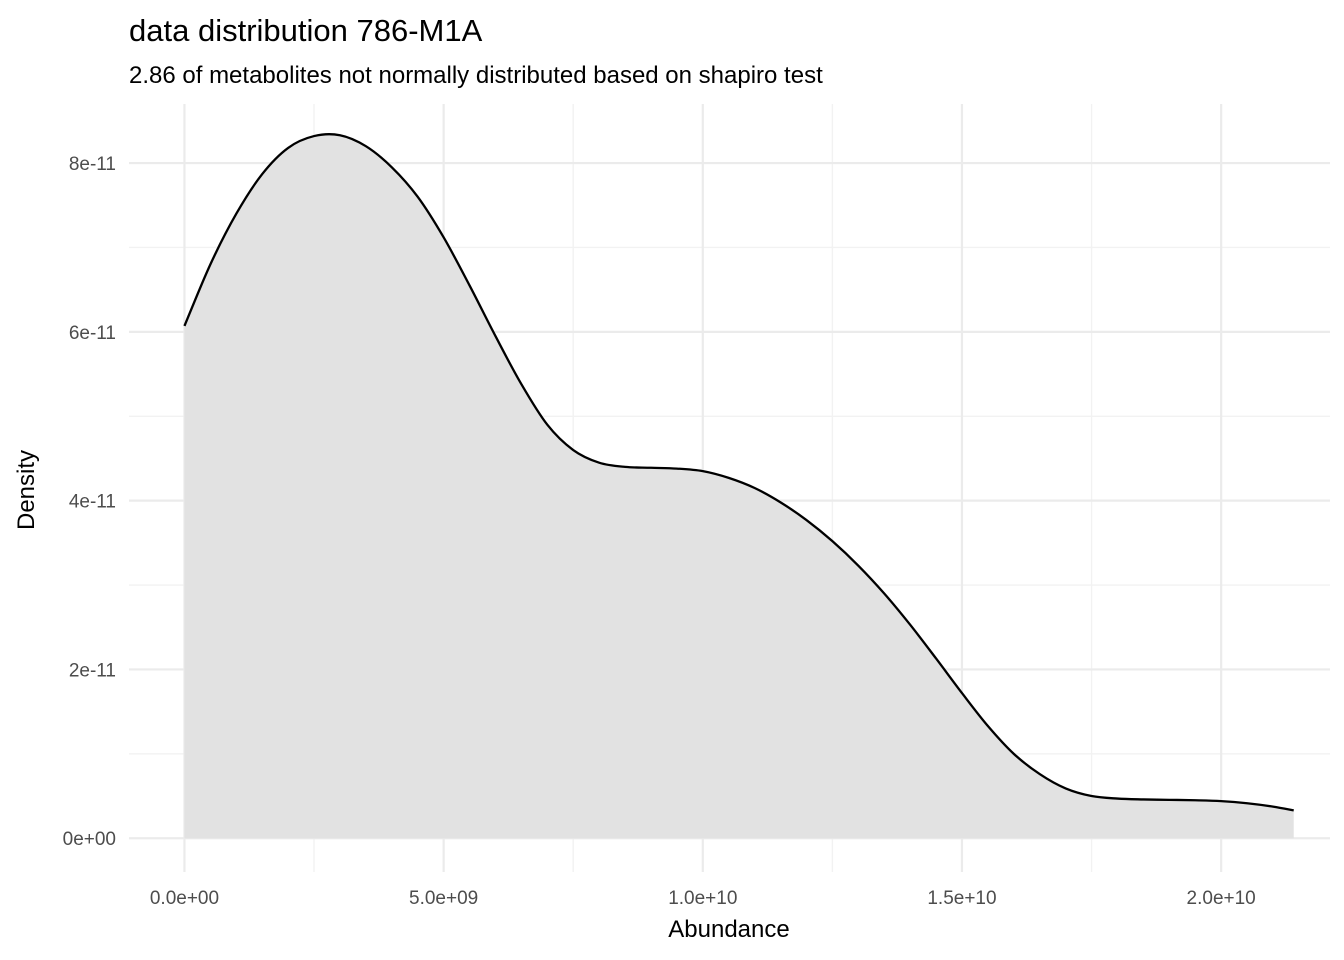 The width and height of the screenshot is (1344, 960). I want to click on x-tick-label: 1.5e+10, so click(961, 898).